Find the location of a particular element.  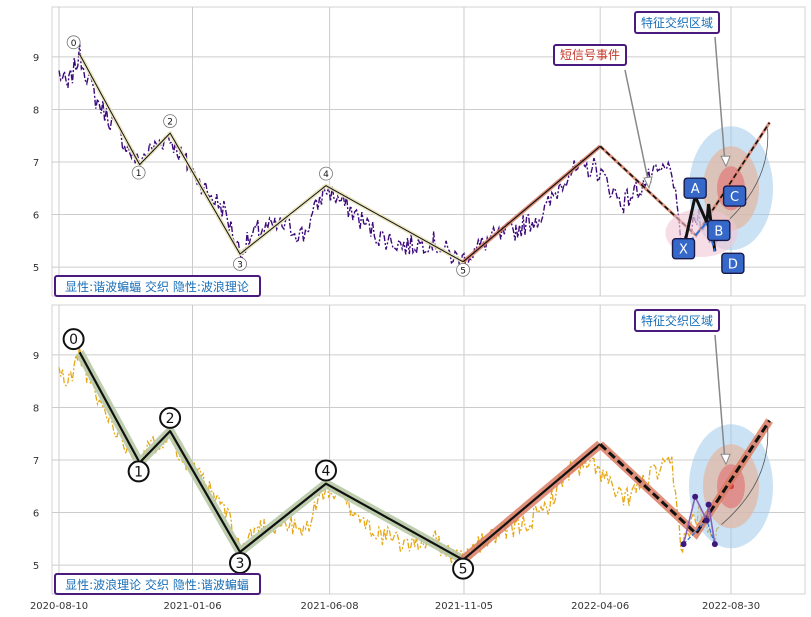

bottom-rise-line is located at coordinates (531, 502).